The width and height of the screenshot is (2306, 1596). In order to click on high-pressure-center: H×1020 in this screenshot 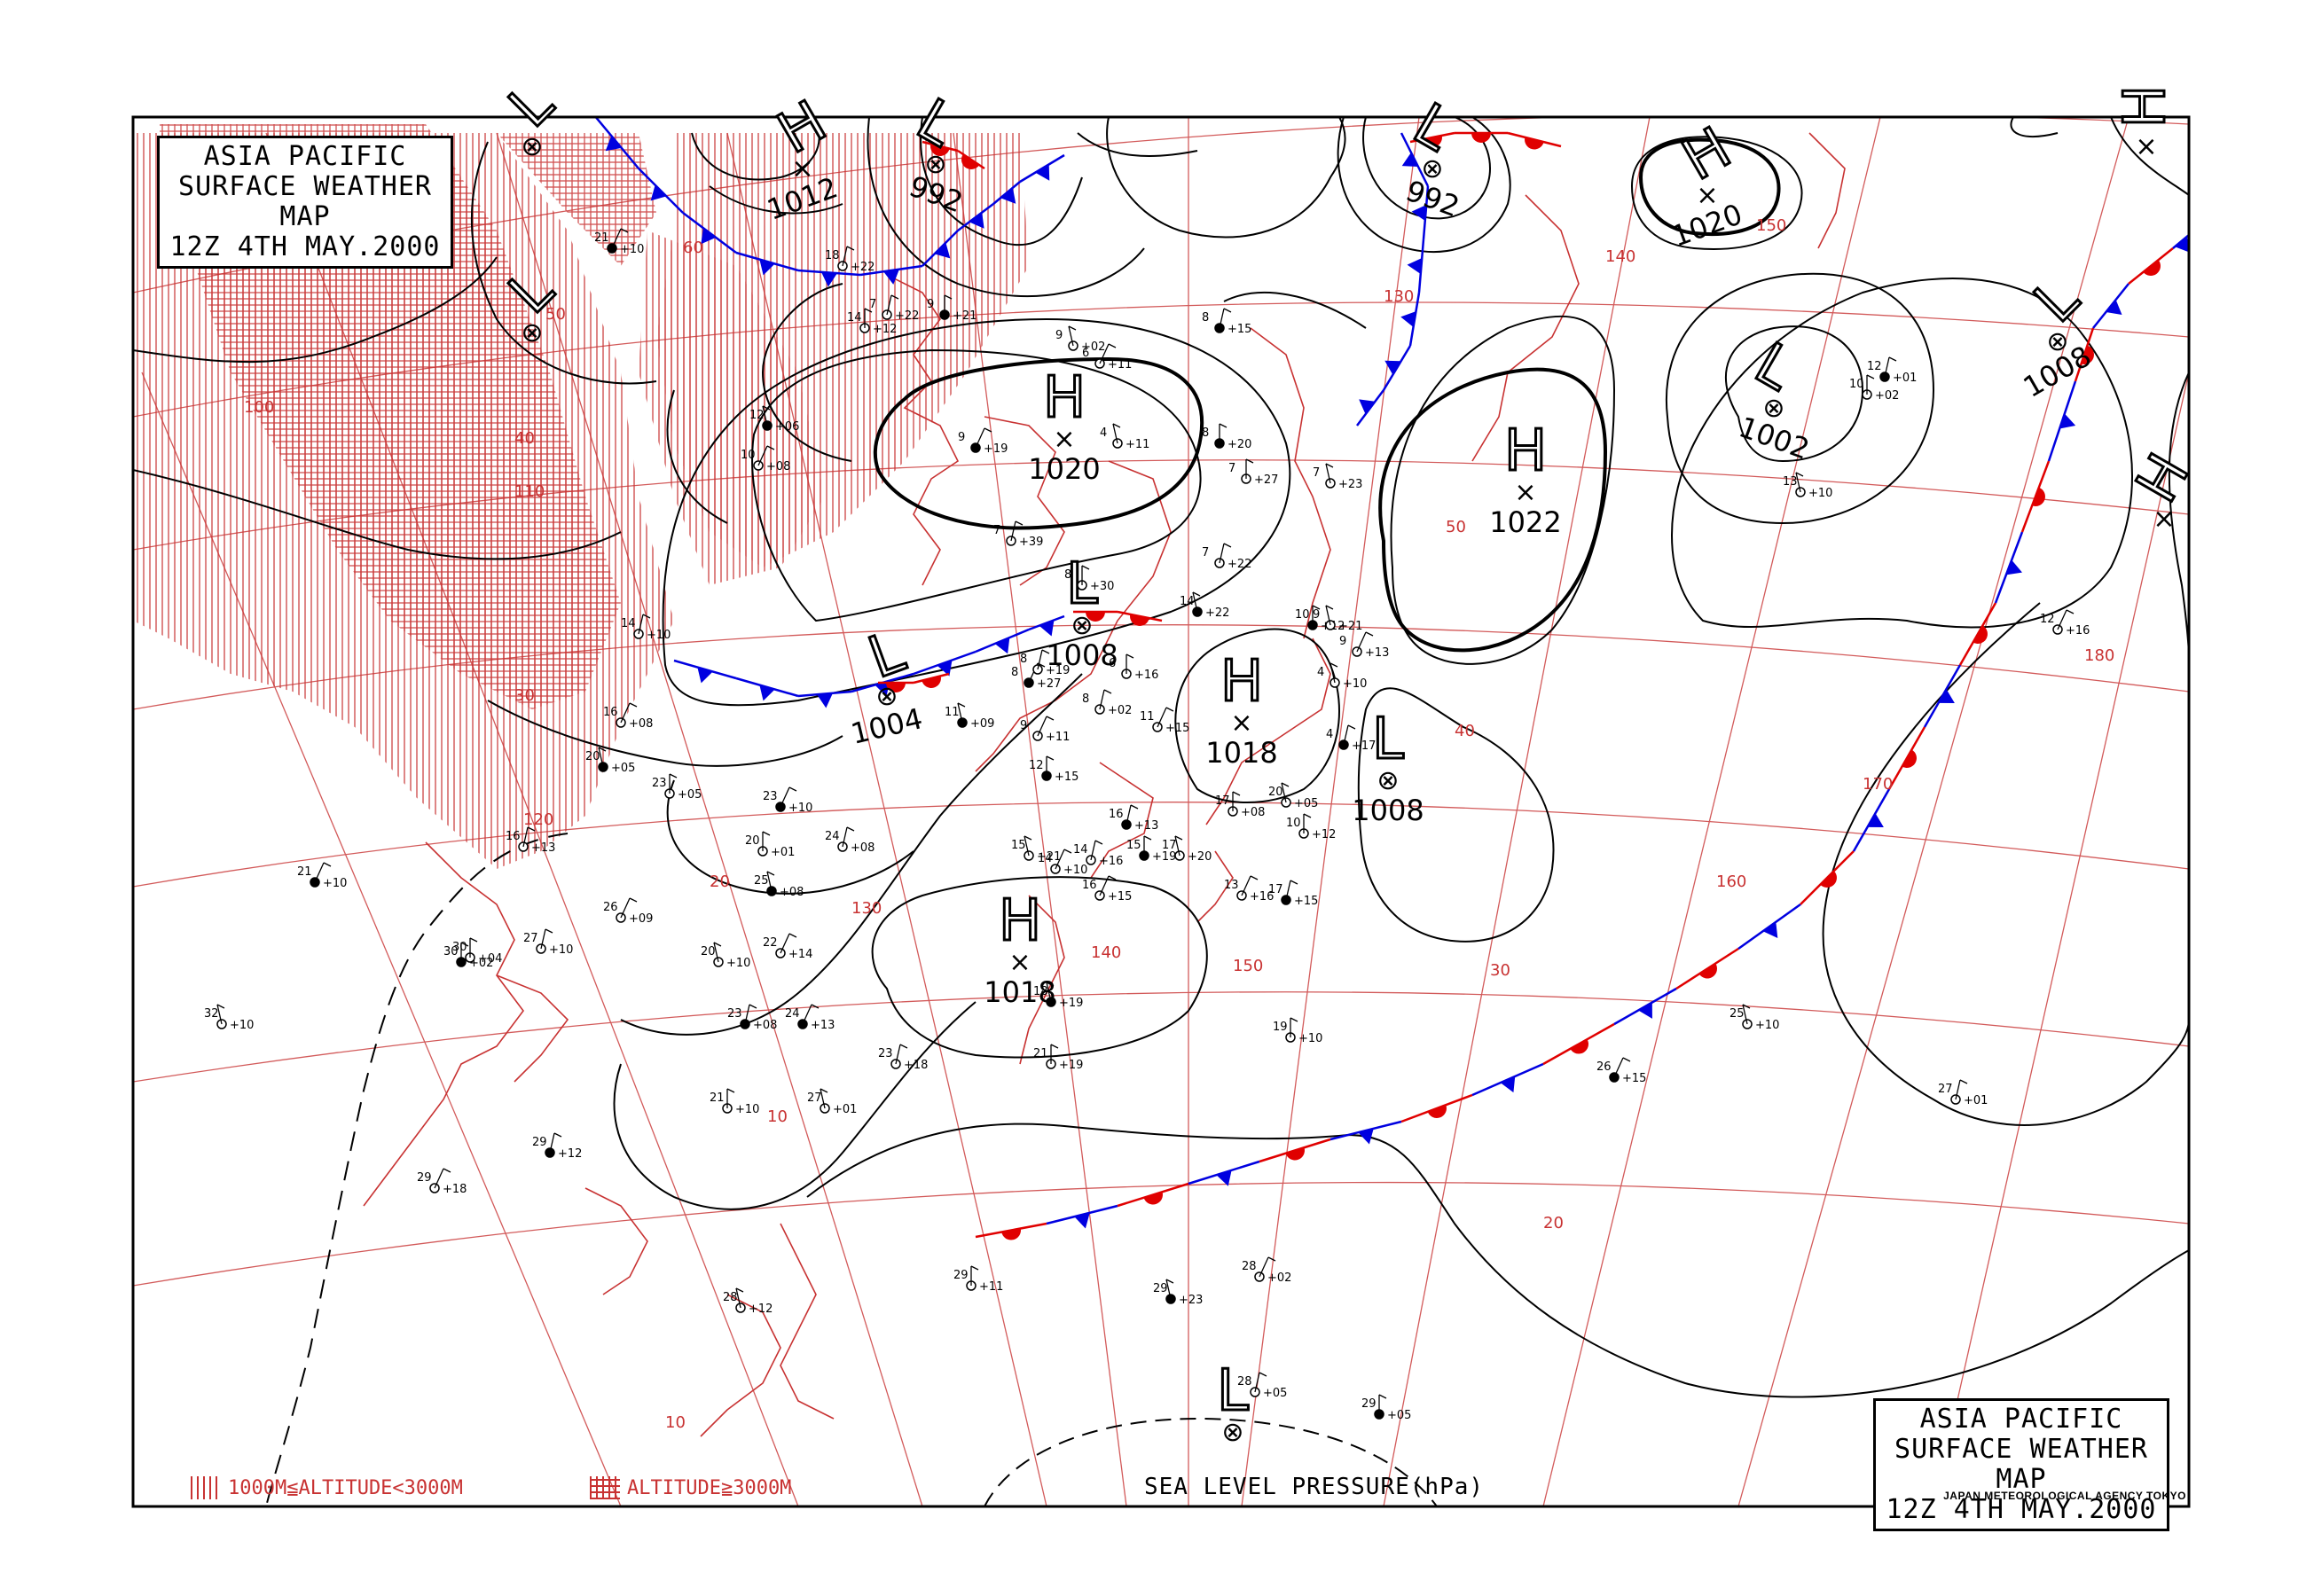, I will do `click(1707, 184)`.